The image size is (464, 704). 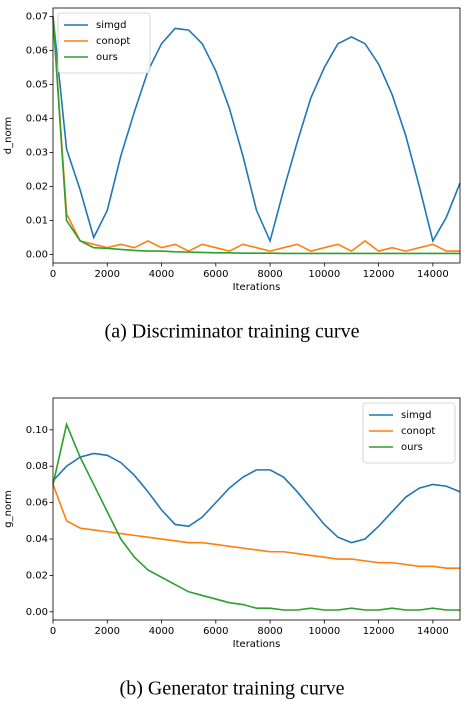 What do you see at coordinates (37, 153) in the screenshot?
I see `y-tick-label: 0.03` at bounding box center [37, 153].